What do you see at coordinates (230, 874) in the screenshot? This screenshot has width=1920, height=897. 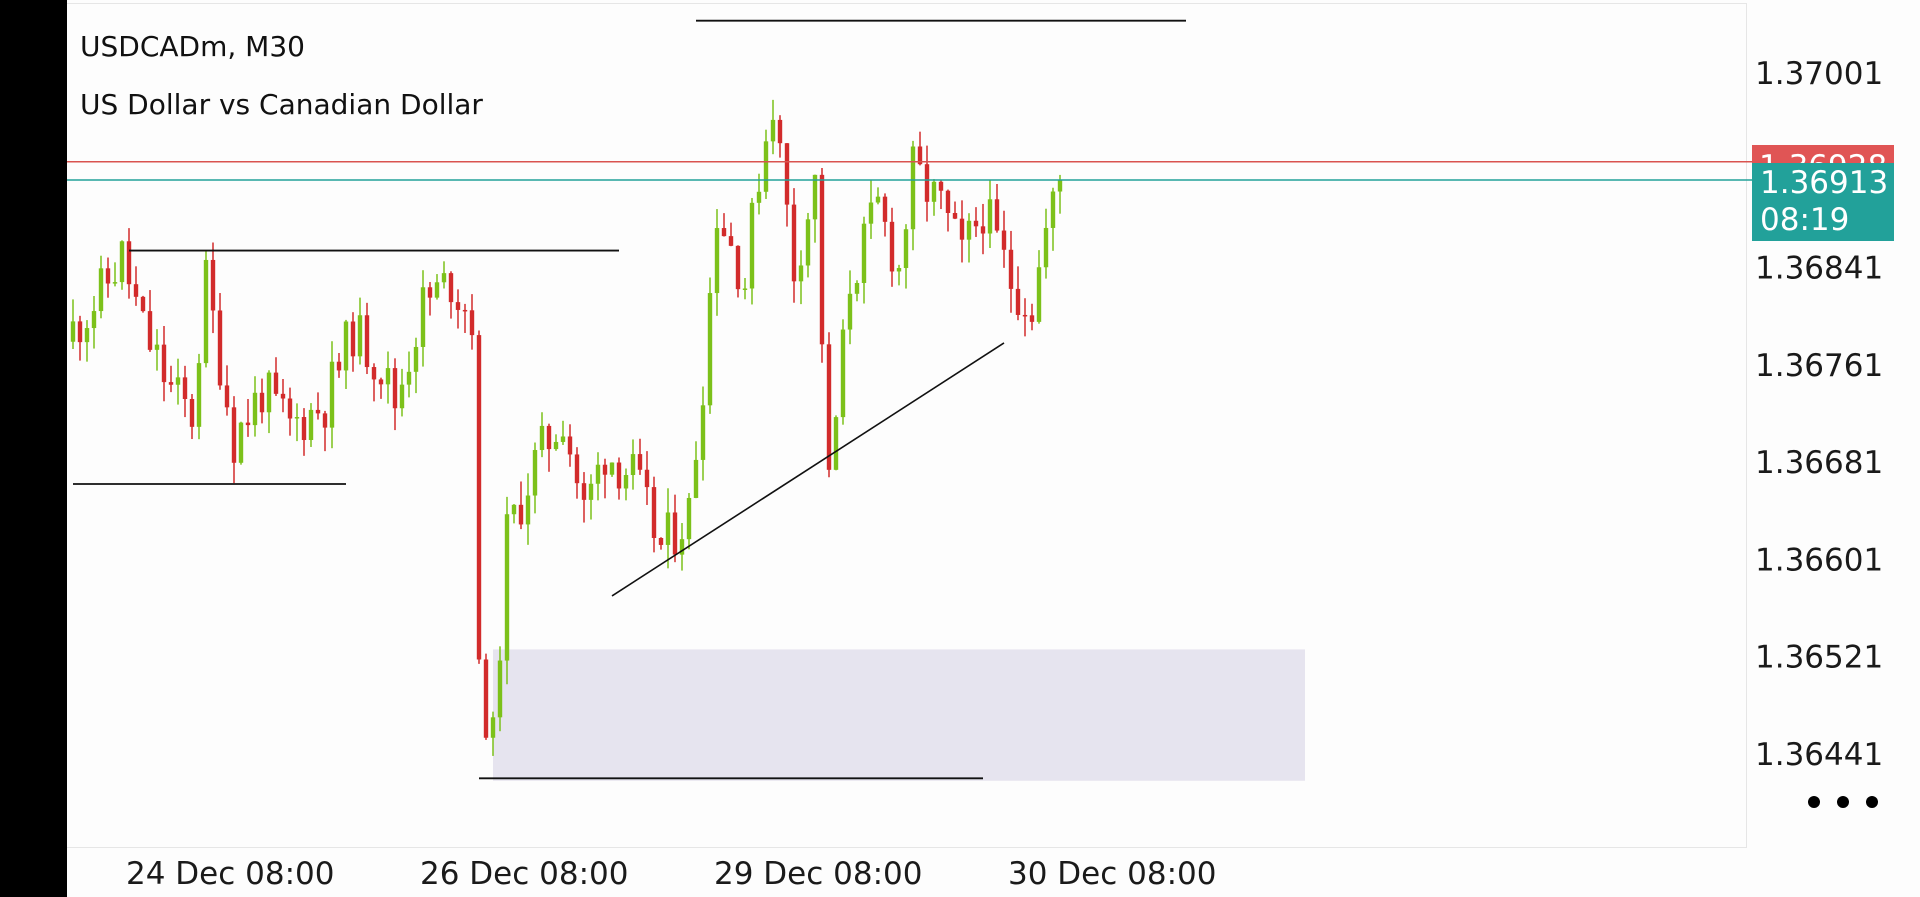 I see `x-tick-label: 24 Dec 08:00` at bounding box center [230, 874].